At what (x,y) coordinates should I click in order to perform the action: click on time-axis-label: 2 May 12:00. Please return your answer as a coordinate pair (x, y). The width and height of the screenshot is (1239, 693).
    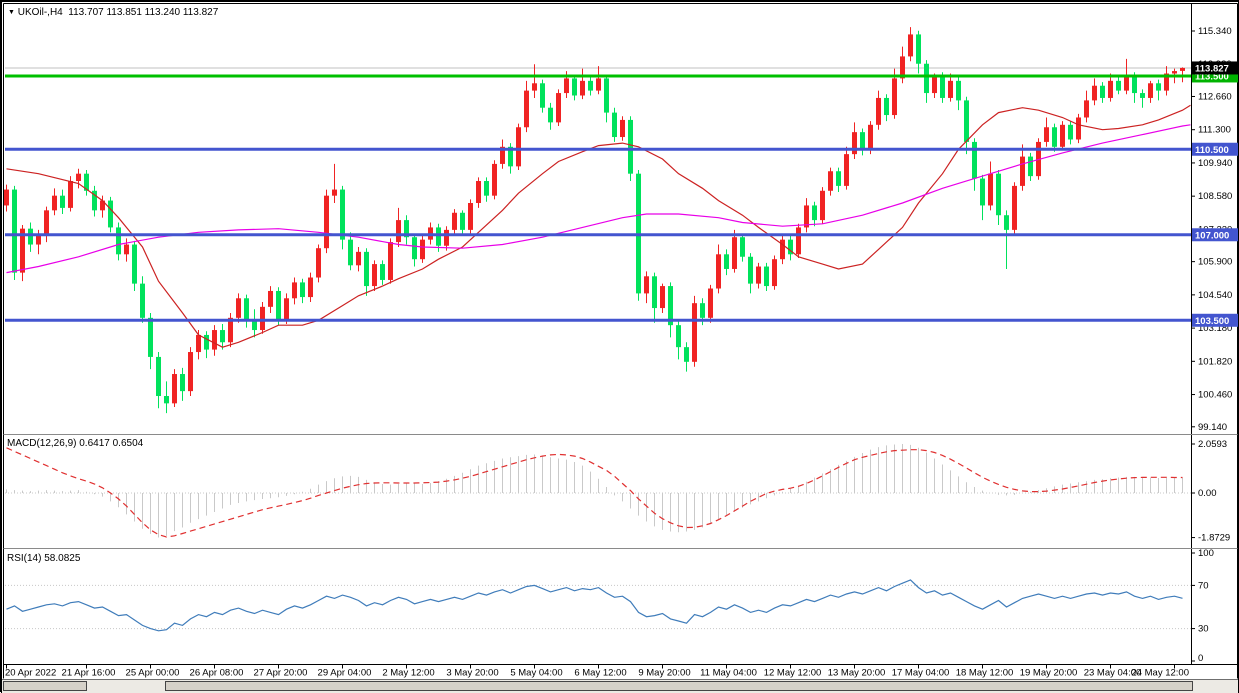
    Looking at the image, I should click on (408, 673).